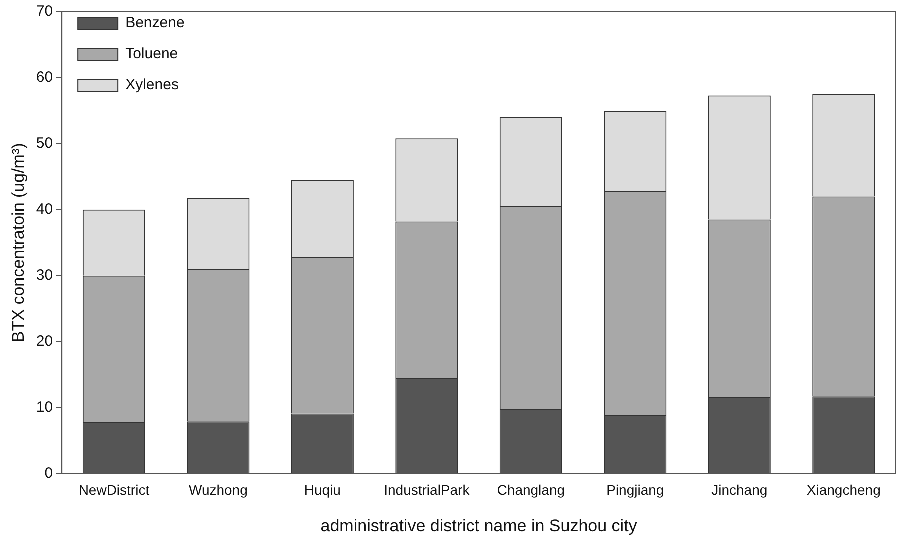 The width and height of the screenshot is (906, 546). What do you see at coordinates (45, 143) in the screenshot?
I see `y-tick-label: 50` at bounding box center [45, 143].